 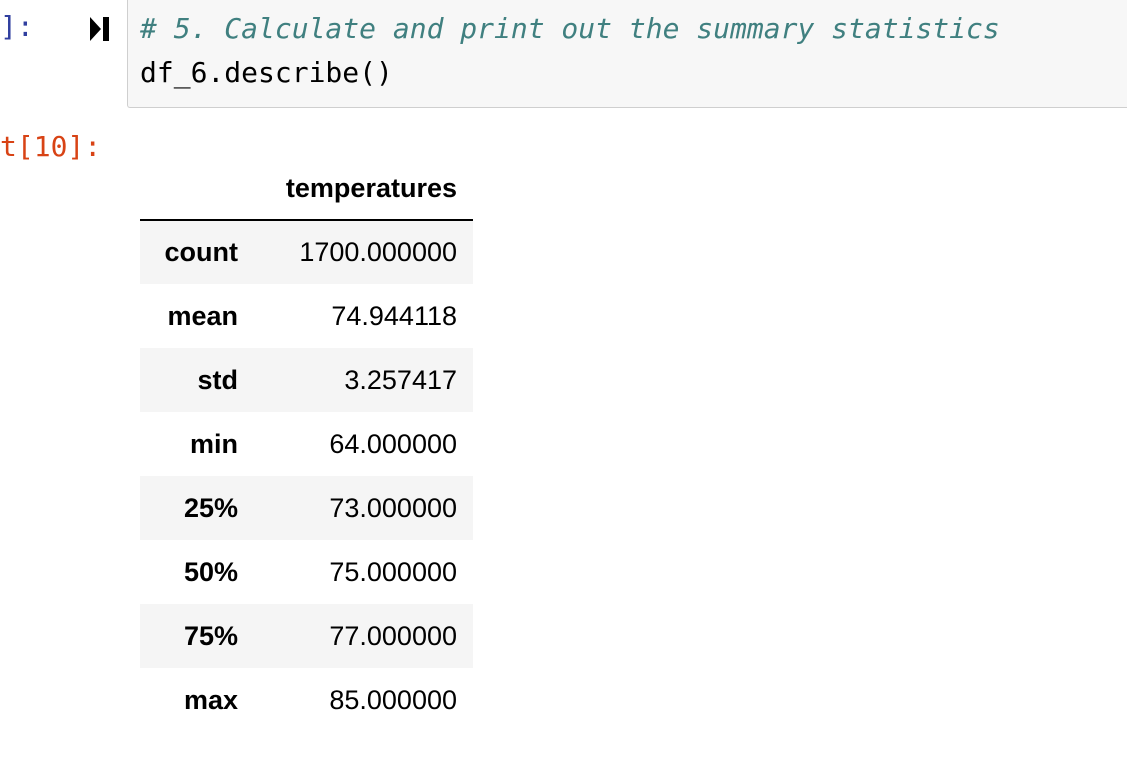 I want to click on table-header-row: temperatures, so click(x=306, y=189).